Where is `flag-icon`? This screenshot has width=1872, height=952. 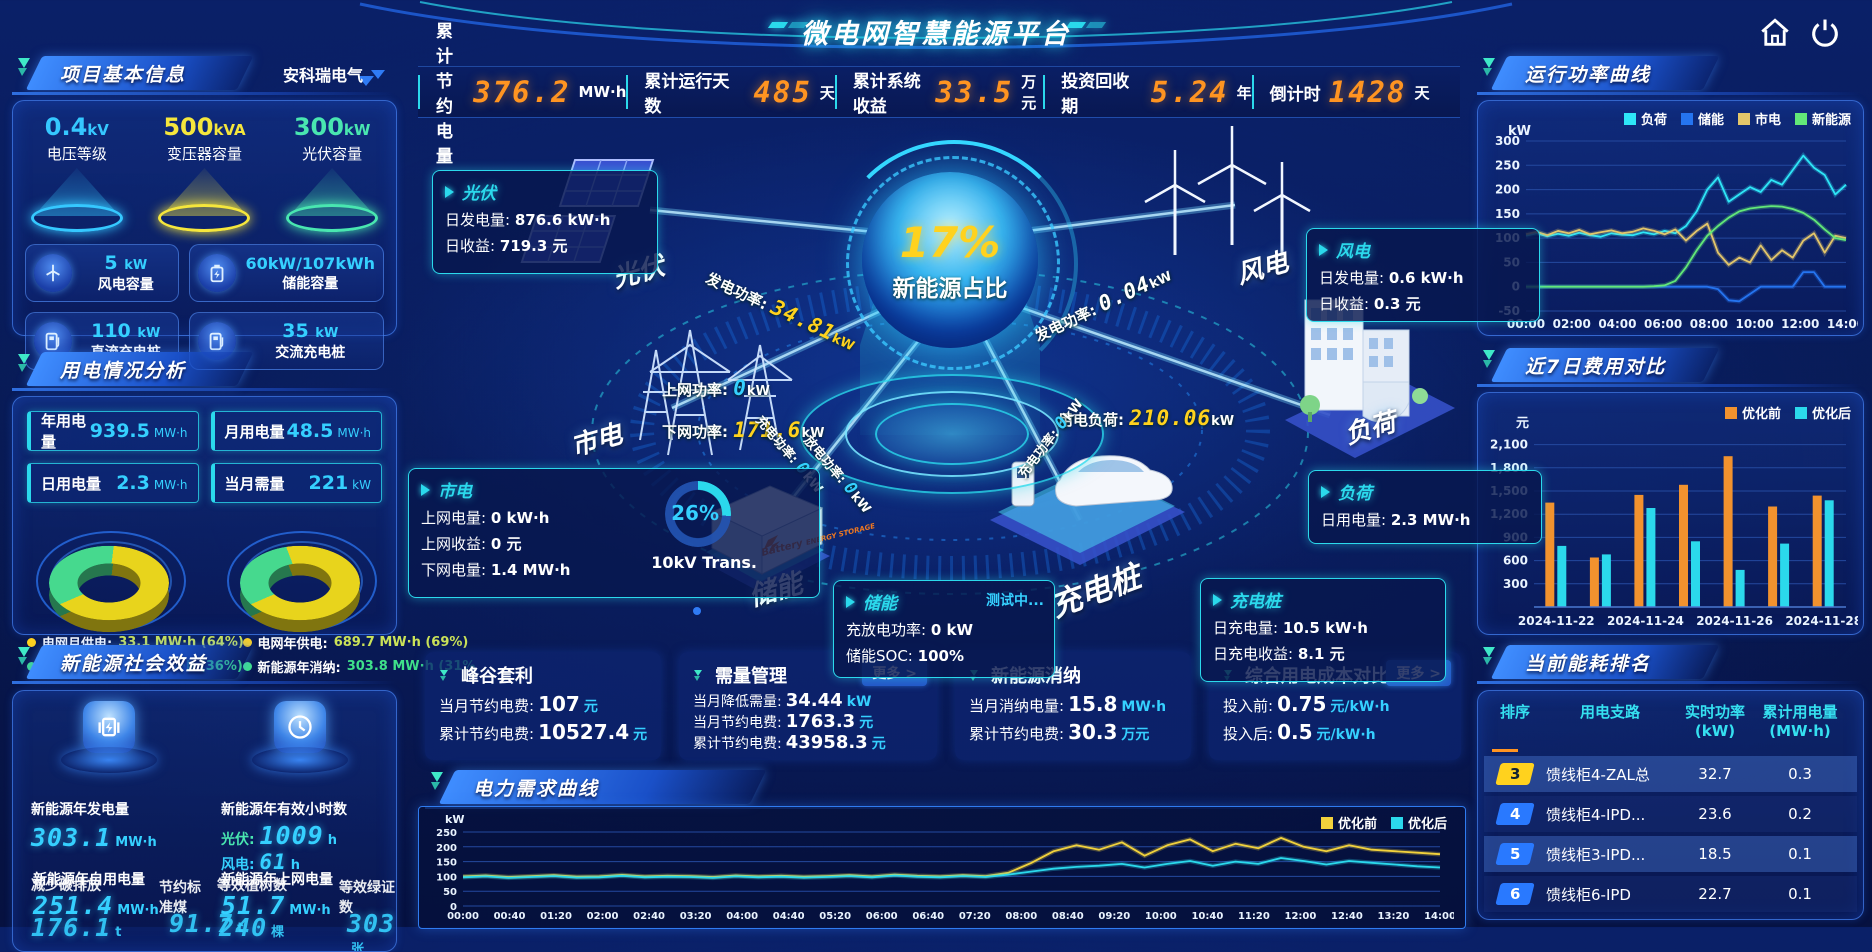
flag-icon is located at coordinates (698, 675).